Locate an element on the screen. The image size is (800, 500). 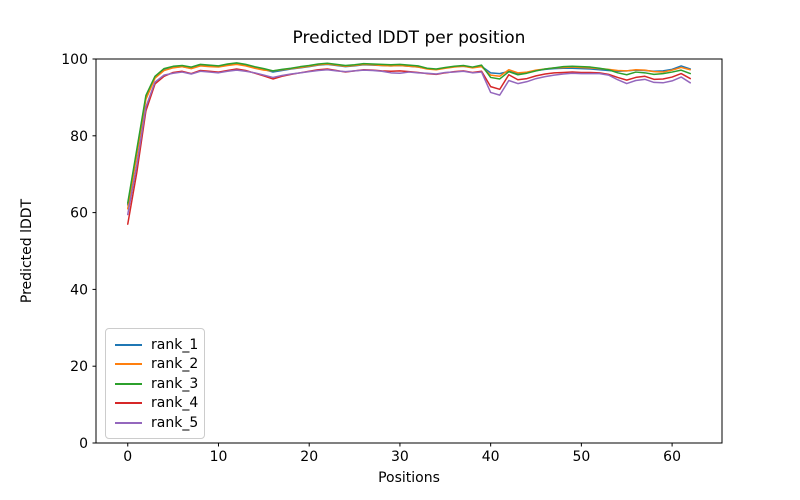
y-axis-tick-label: 0 is located at coordinates (83, 444).